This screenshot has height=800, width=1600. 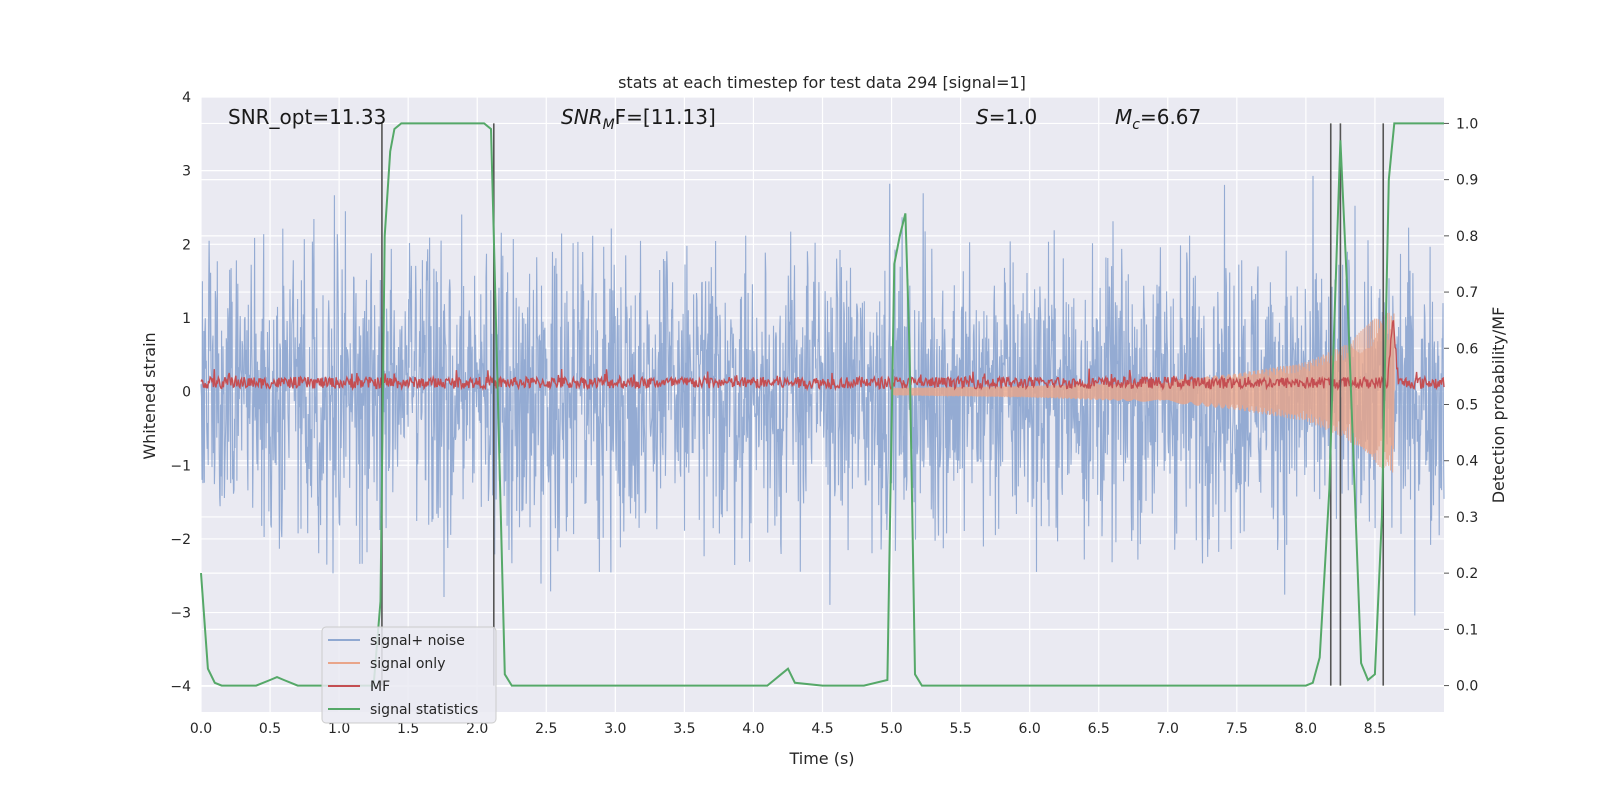 I want to click on x-axis-label: Time (s), so click(x=821, y=758).